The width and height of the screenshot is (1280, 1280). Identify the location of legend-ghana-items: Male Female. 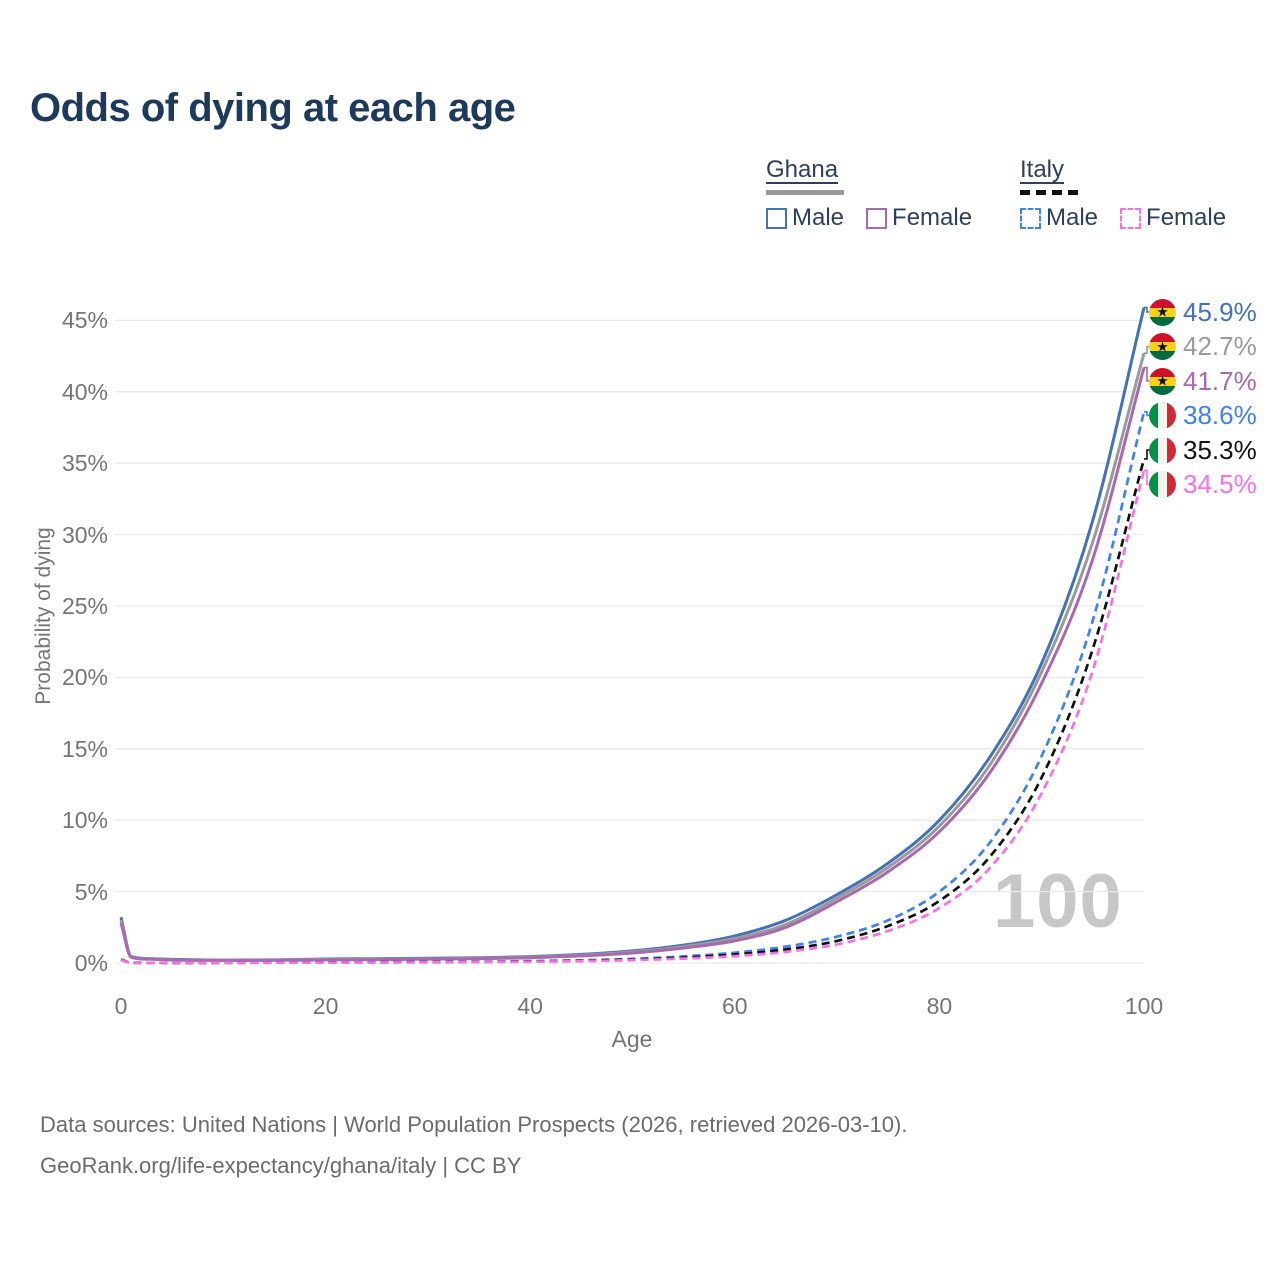
(869, 218).